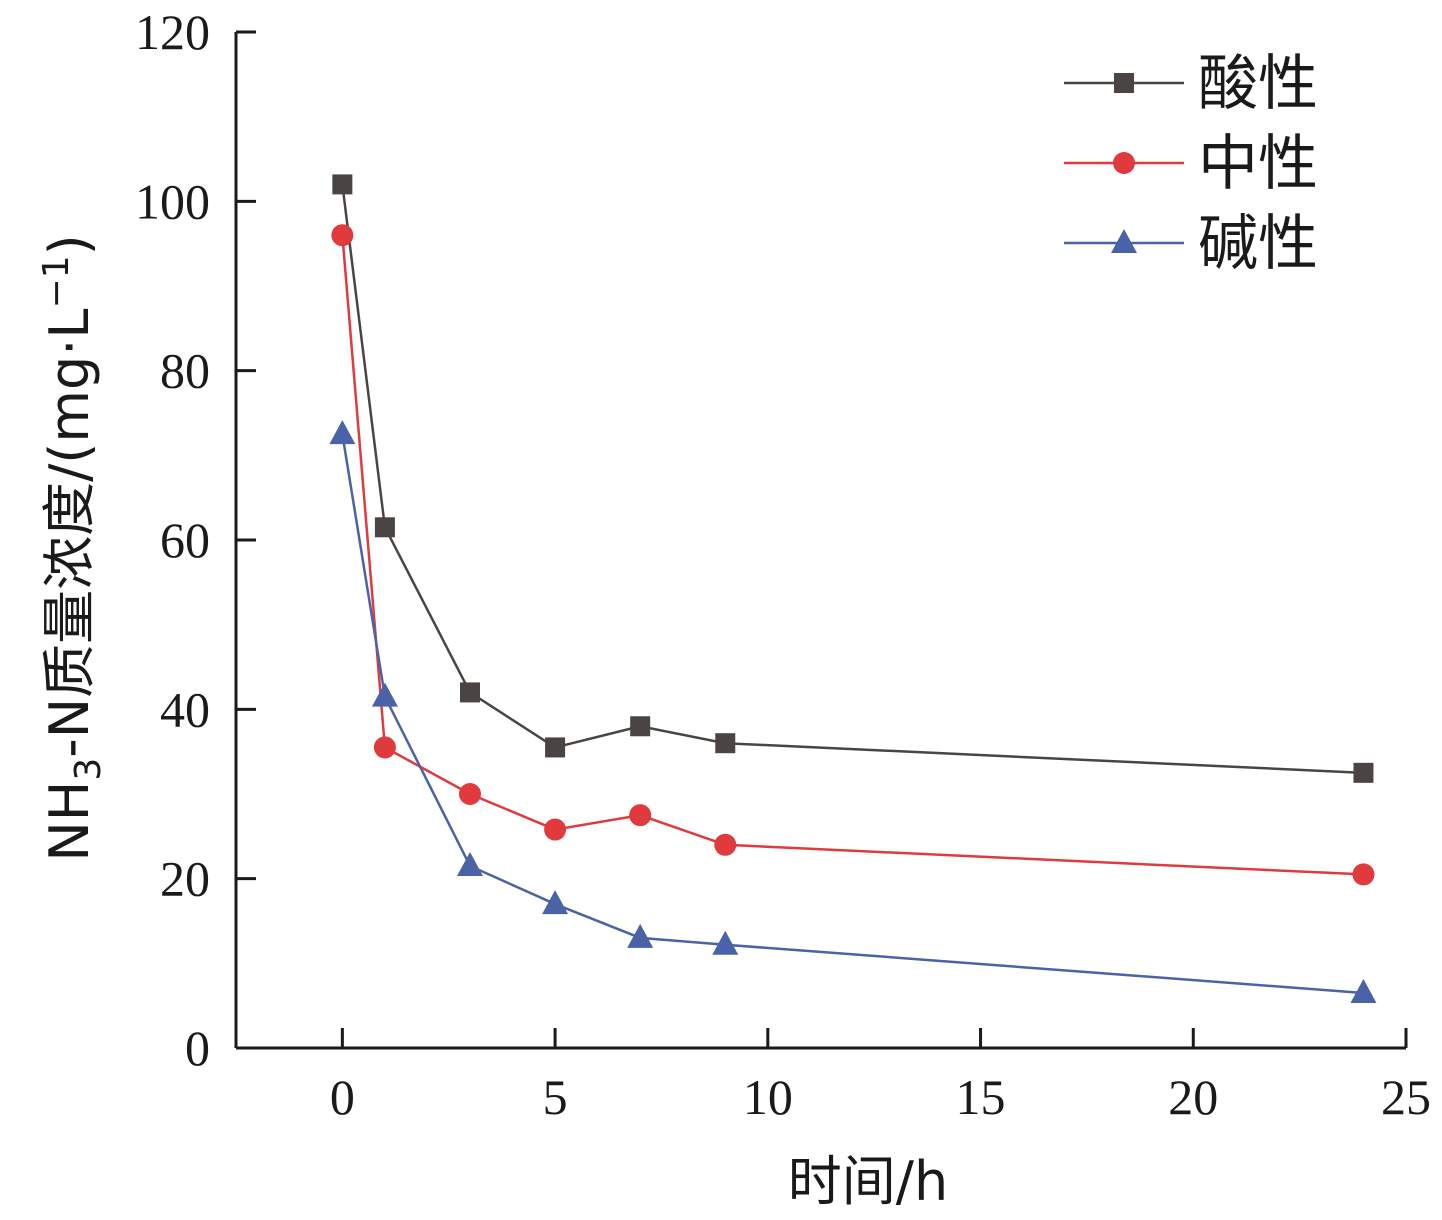 The image size is (1442, 1220). What do you see at coordinates (1191, 84) in the screenshot?
I see `legend-entry: 酸性` at bounding box center [1191, 84].